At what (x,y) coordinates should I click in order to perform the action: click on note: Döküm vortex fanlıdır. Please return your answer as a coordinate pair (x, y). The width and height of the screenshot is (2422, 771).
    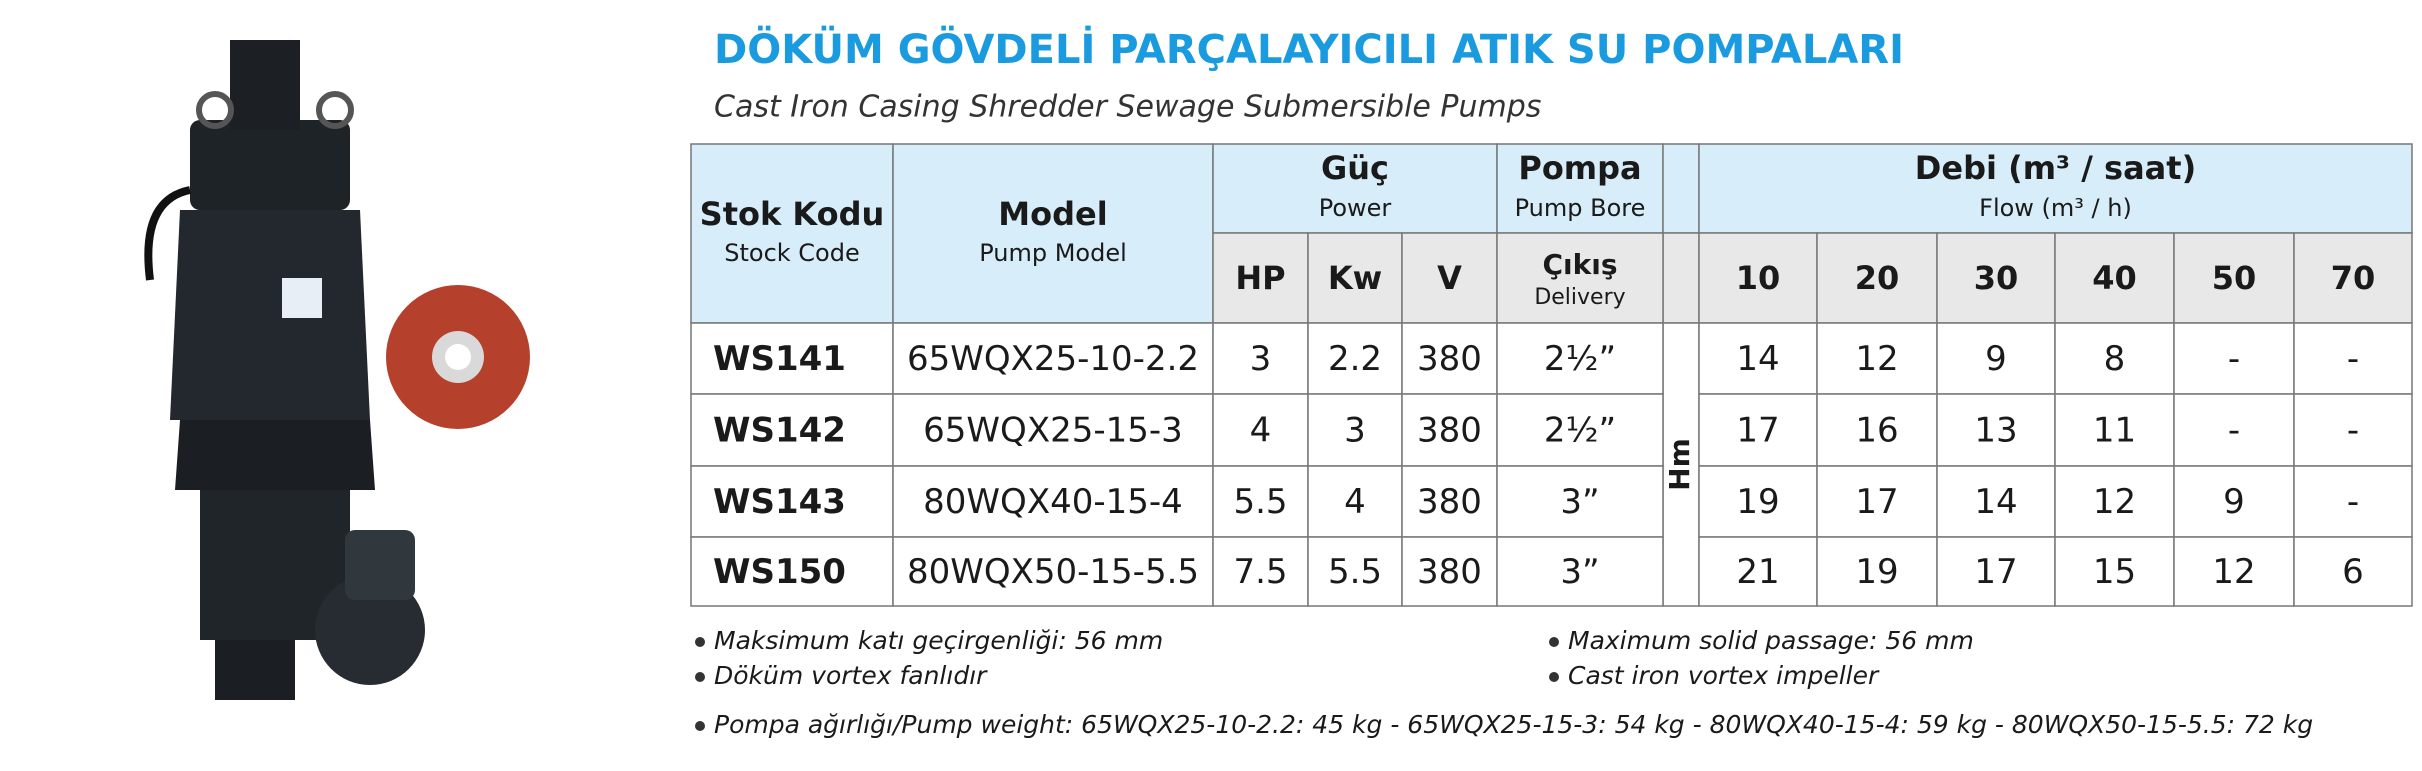
    Looking at the image, I should click on (851, 675).